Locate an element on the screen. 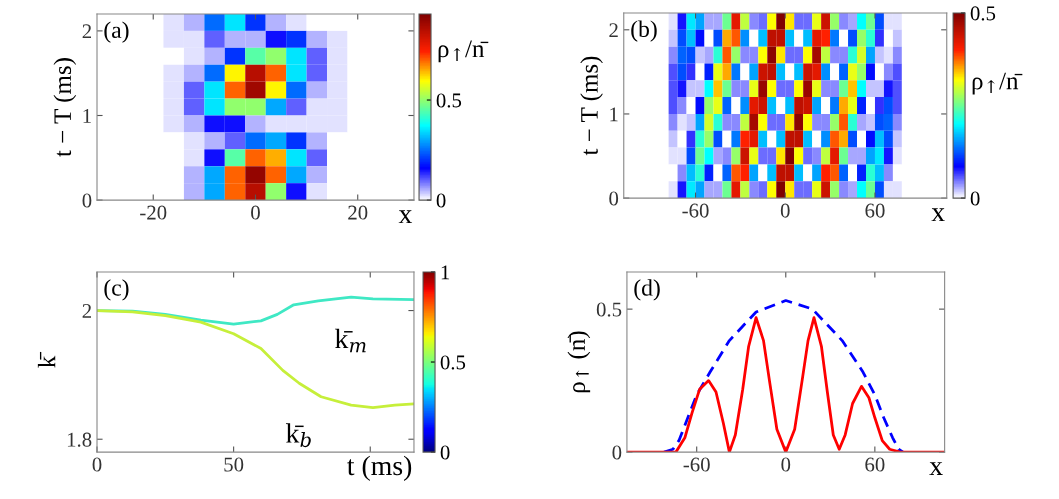  y-tick-label: 0.5 is located at coordinates (609, 309).